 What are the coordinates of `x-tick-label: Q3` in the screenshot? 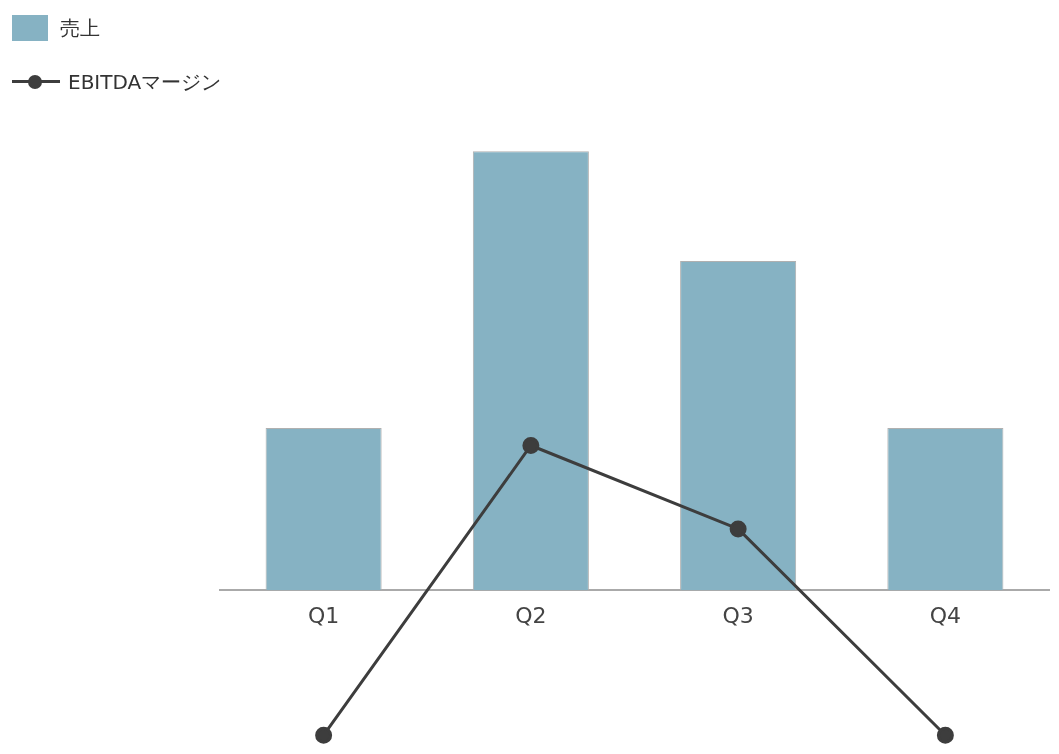 It's located at (738, 616).